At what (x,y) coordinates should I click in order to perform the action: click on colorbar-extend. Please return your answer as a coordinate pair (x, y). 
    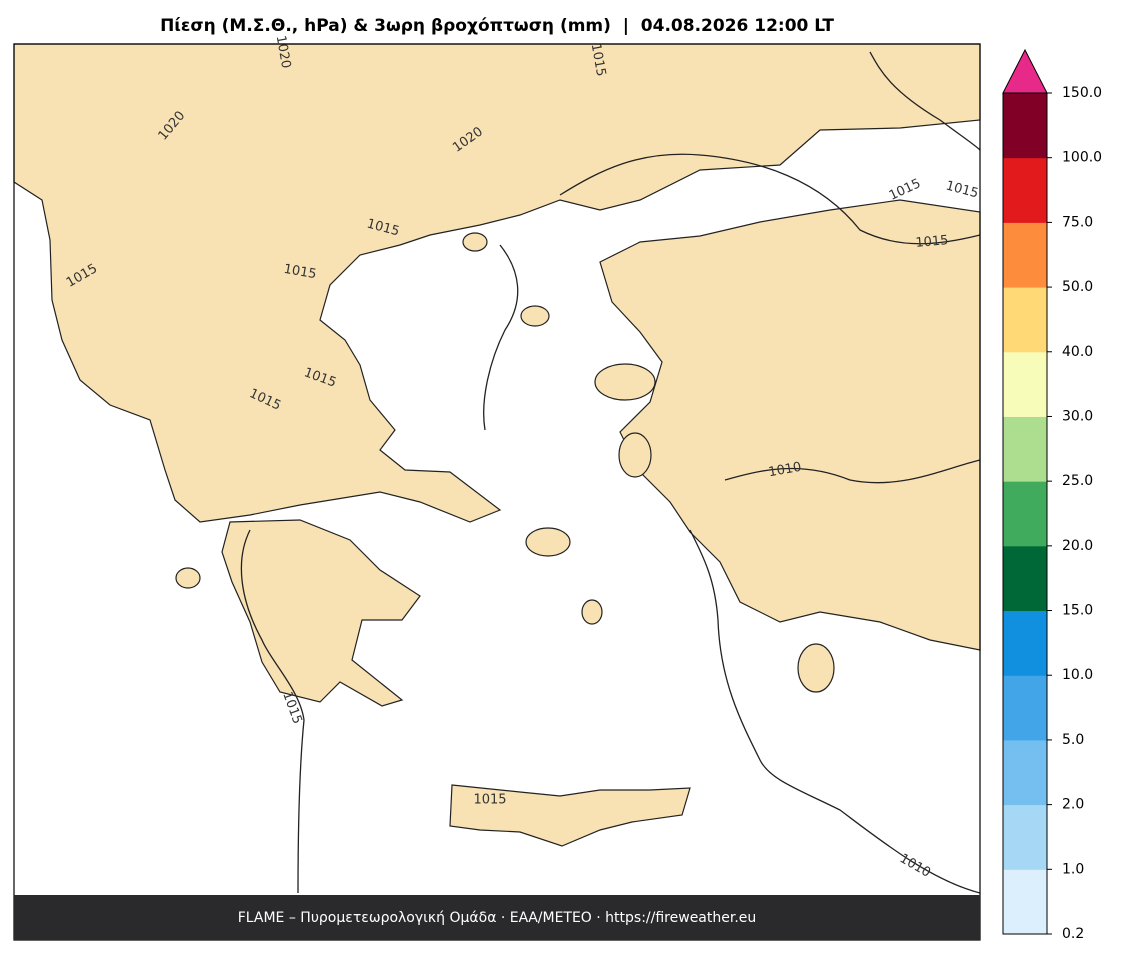
    Looking at the image, I should click on (1025, 71).